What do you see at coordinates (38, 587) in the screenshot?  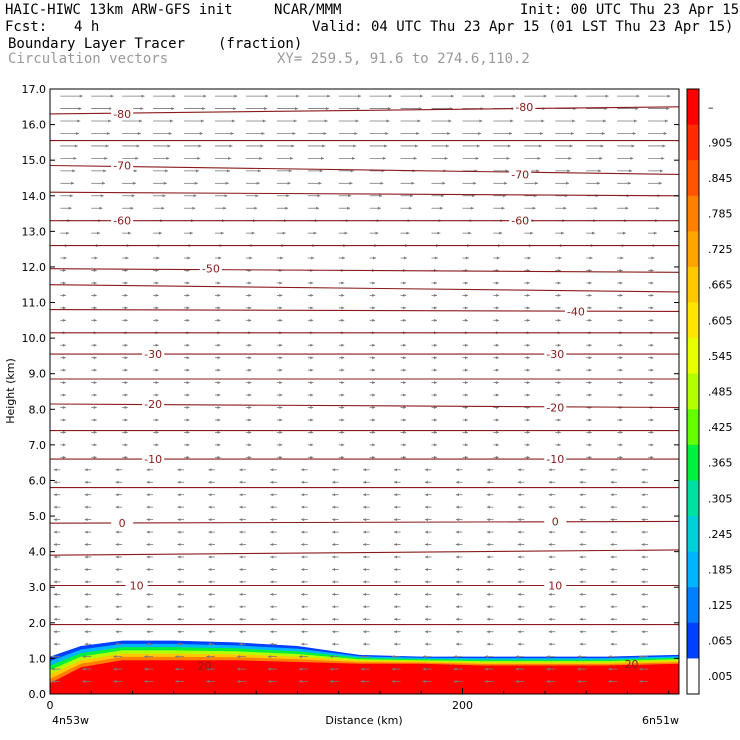 I see `y-tick-label: 3.0` at bounding box center [38, 587].